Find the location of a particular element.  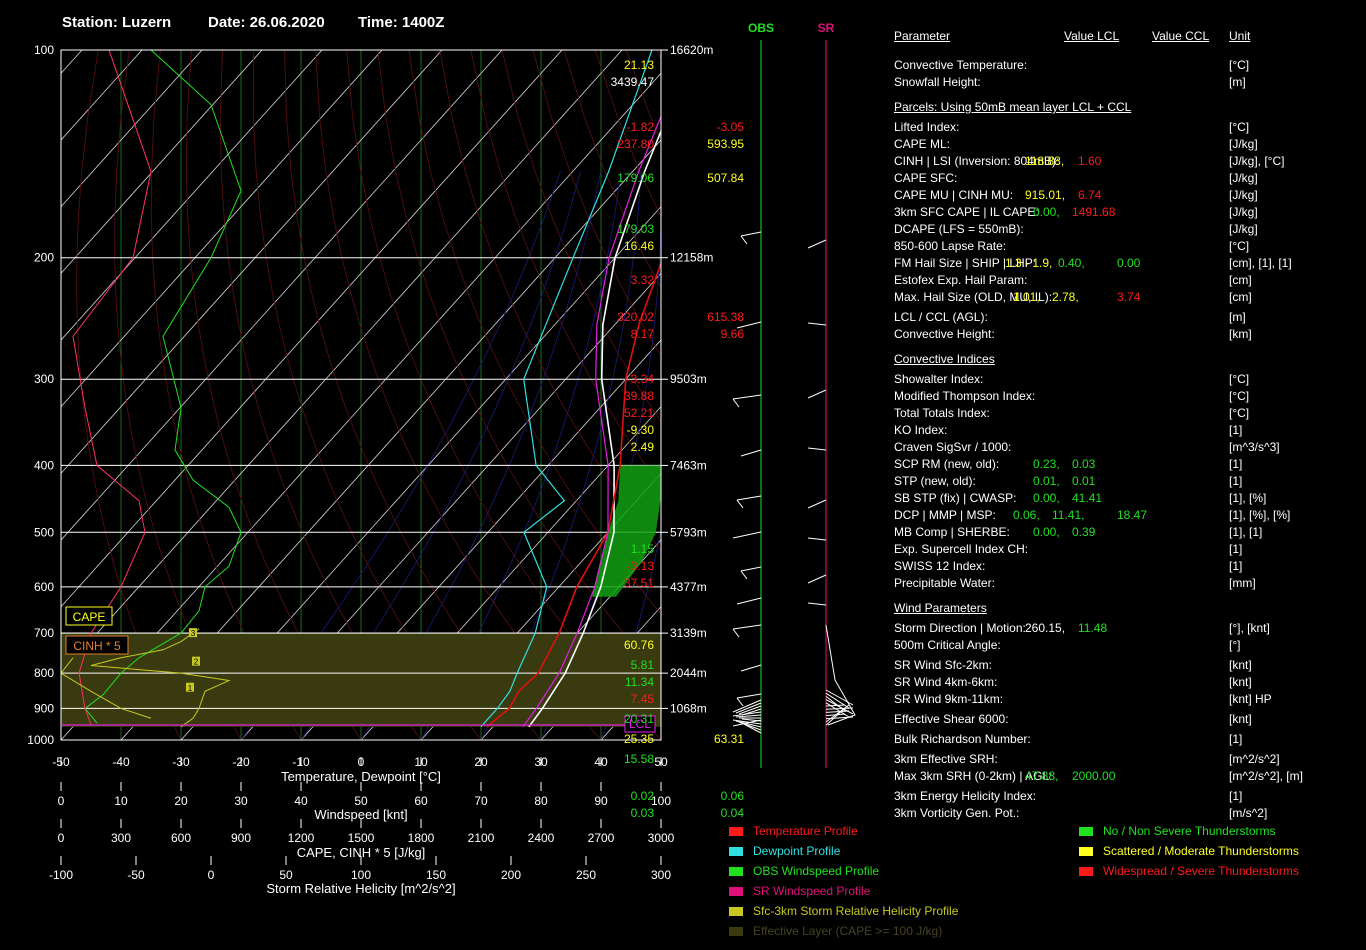

legend-label: Scattered / Moderate Thunderstorms is located at coordinates (1201, 851).